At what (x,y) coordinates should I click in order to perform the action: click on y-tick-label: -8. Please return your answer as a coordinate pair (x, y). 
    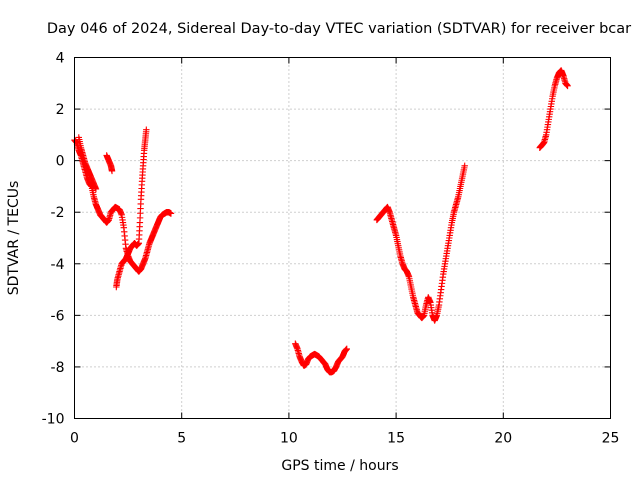
    Looking at the image, I should click on (58, 368).